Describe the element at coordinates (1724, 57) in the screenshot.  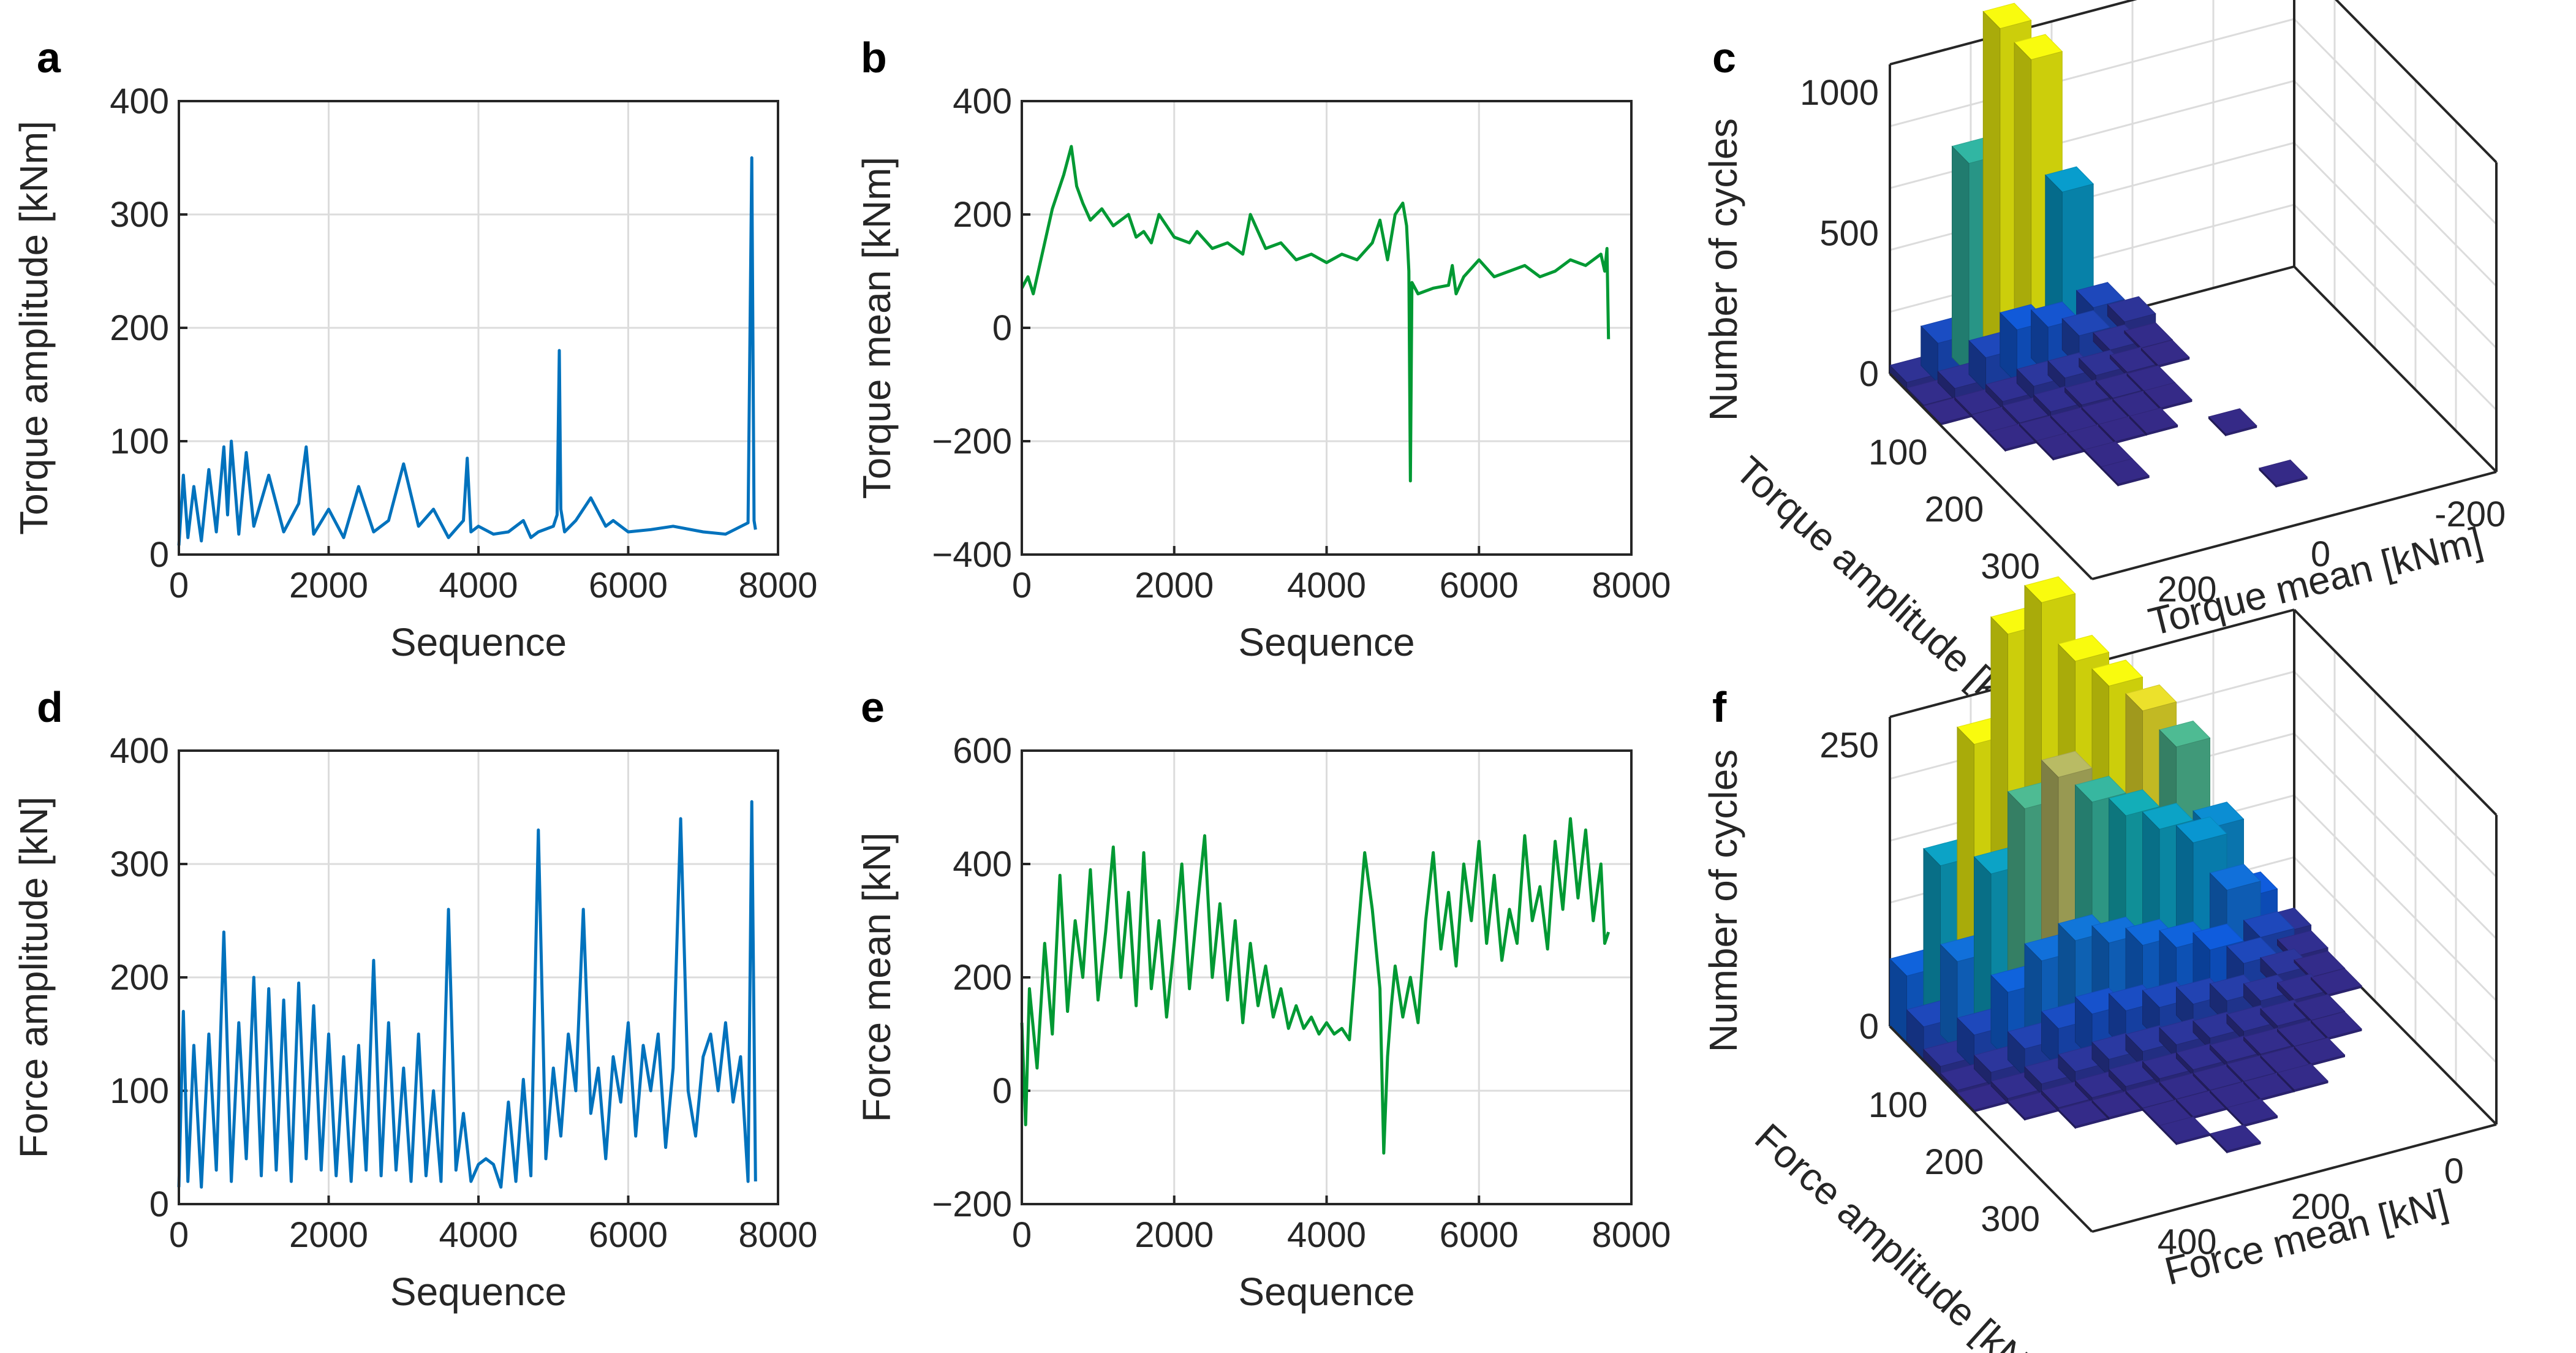
I see `panel-label-c: c` at that location.